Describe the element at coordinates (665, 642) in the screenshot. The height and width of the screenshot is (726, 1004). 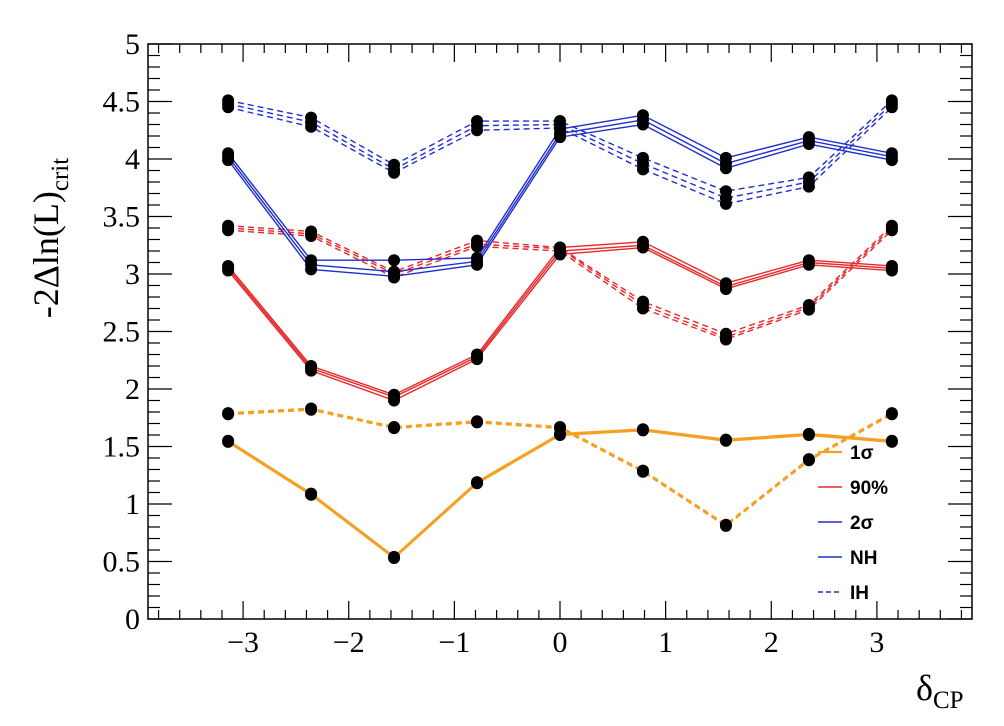
I see `x-tick-label: 1` at that location.